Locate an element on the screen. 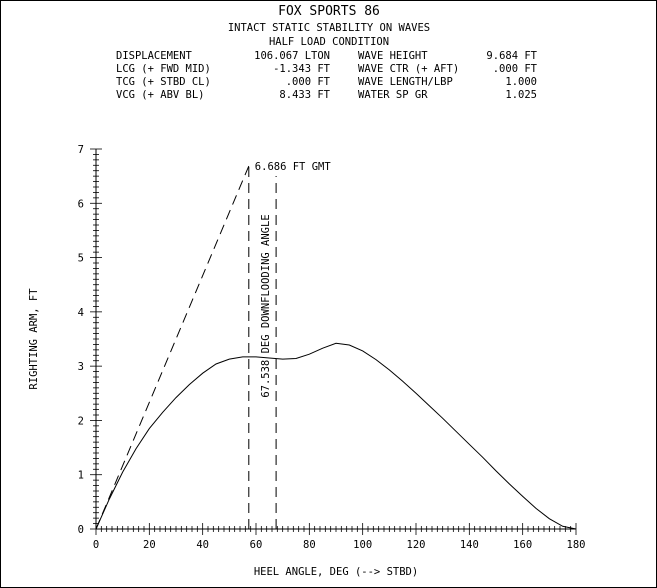 The width and height of the screenshot is (657, 588). param-label-right: WAVE CTR (+ AFT) is located at coordinates (408, 69).